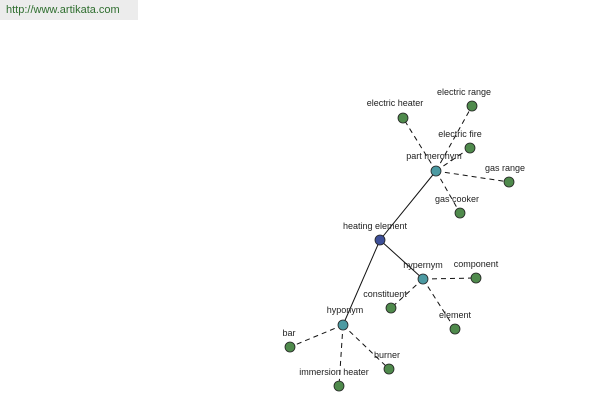 The width and height of the screenshot is (600, 400). I want to click on node-label: immersion heater, so click(334, 372).